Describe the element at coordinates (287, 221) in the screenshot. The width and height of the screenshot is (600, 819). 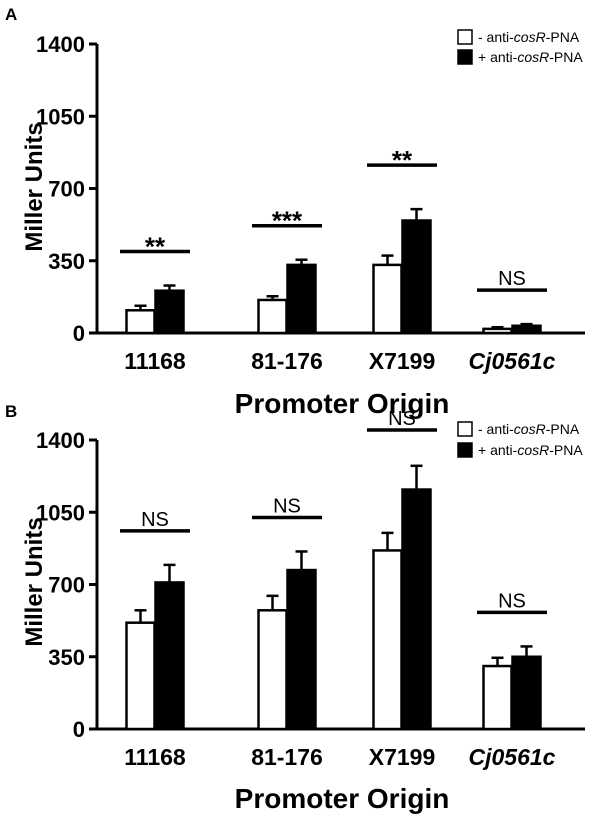
I see `significance-label: ***` at that location.